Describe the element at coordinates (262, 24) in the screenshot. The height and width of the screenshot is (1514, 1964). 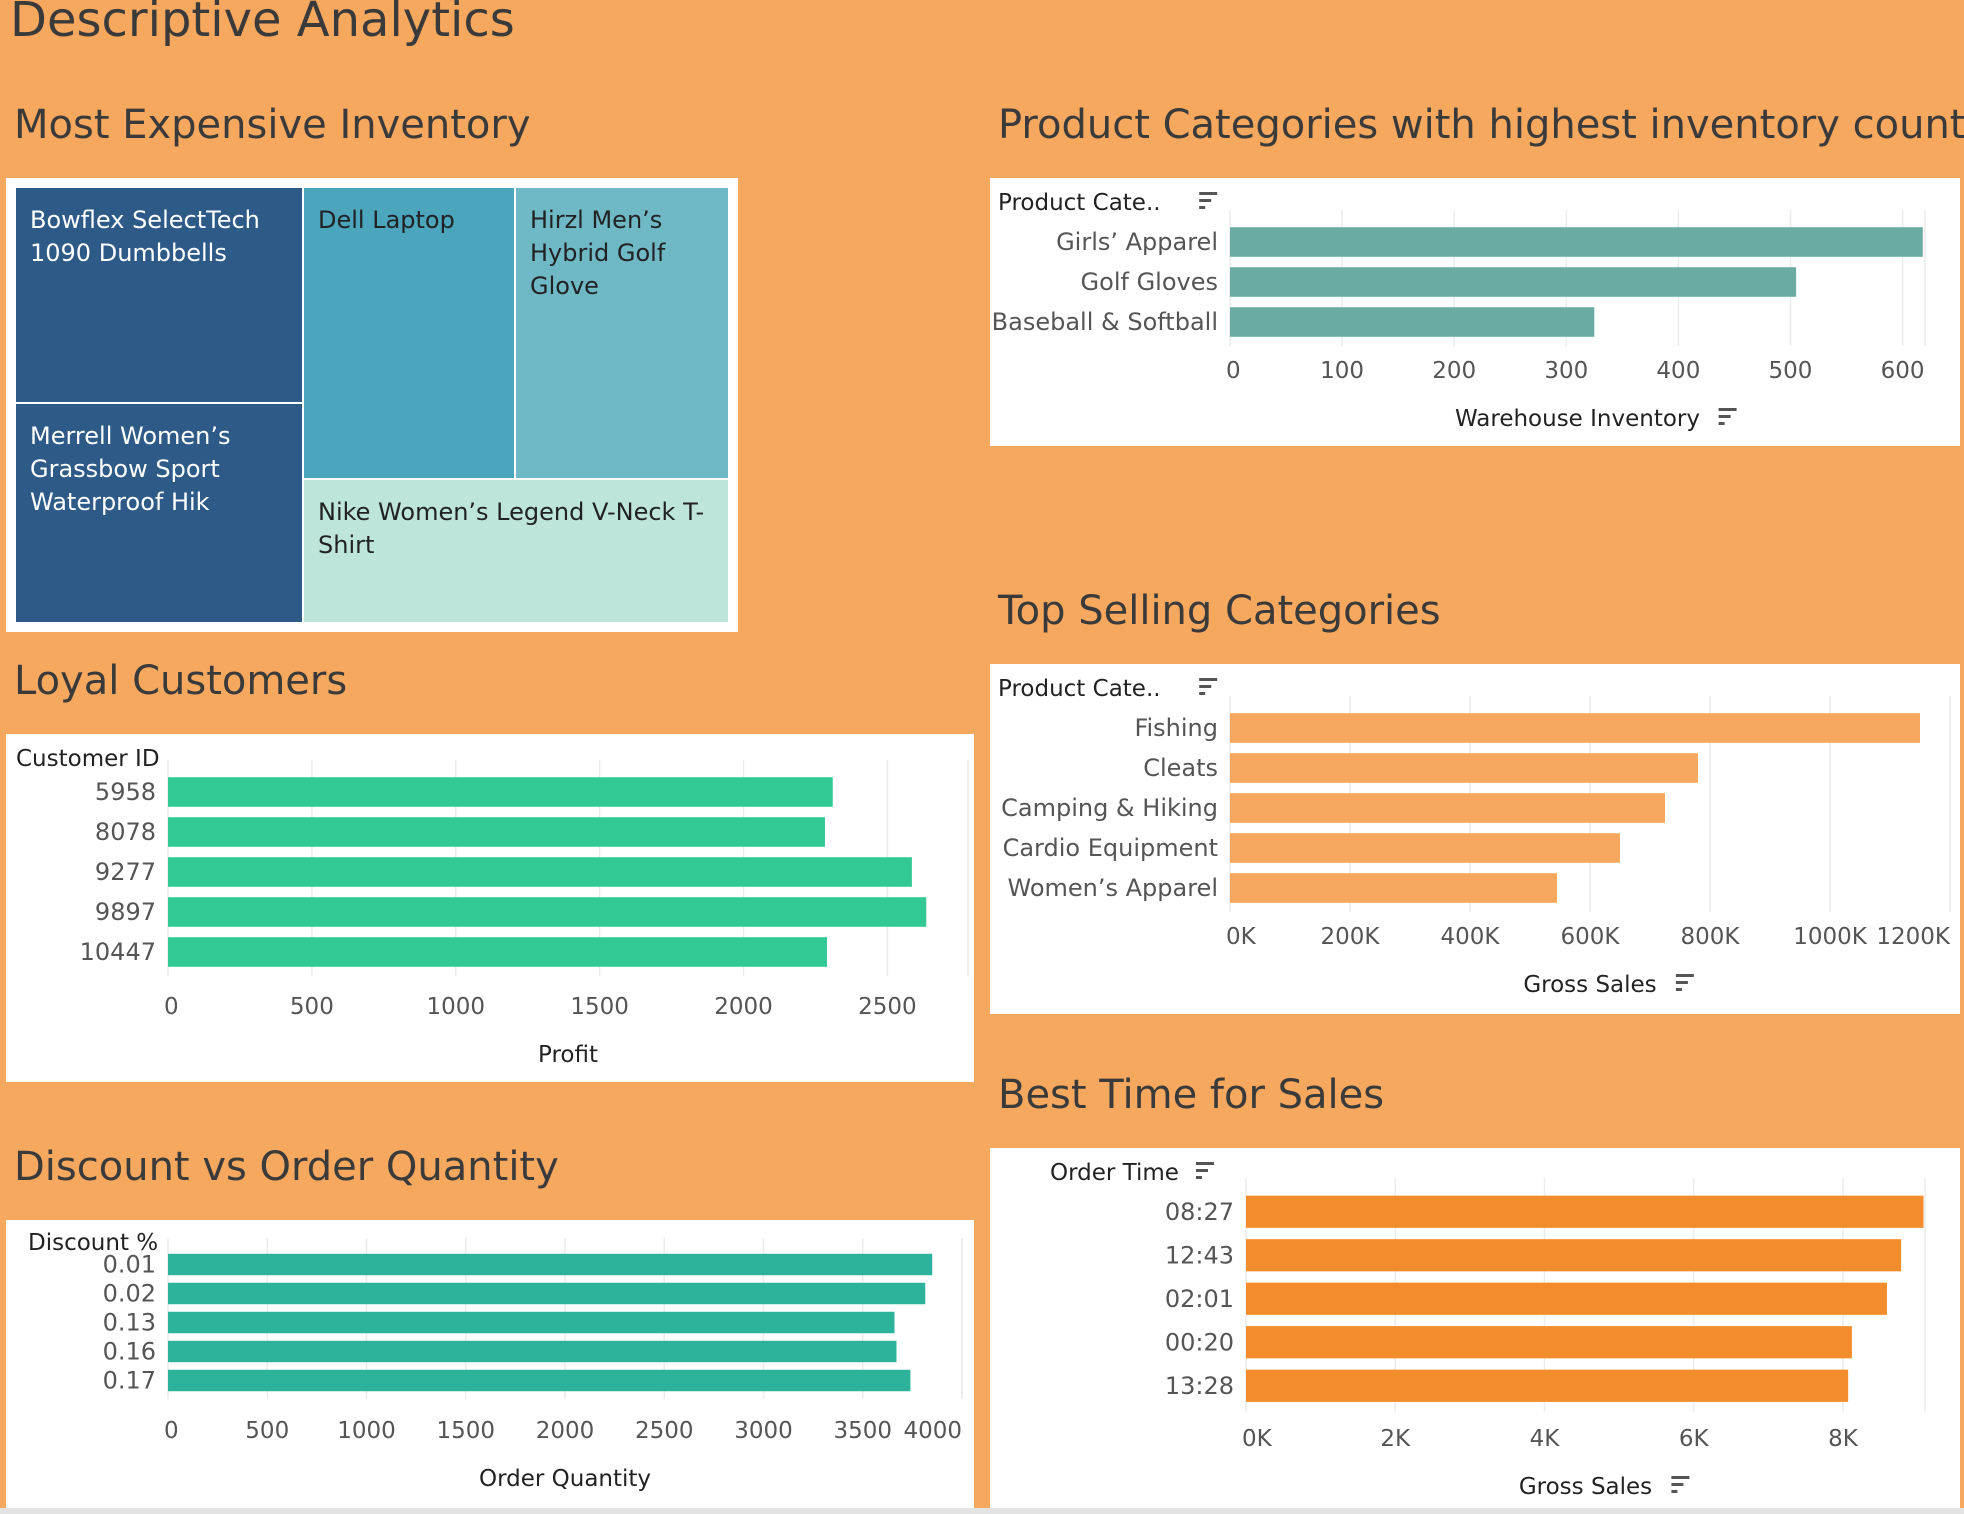
I see `page-title: Descriptive Analytics` at that location.